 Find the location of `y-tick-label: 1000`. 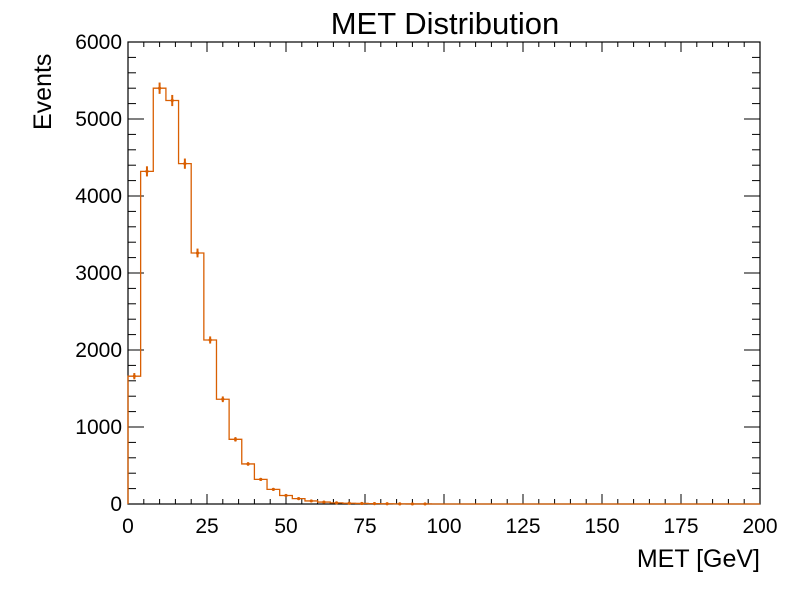

y-tick-label: 1000 is located at coordinates (98, 427).